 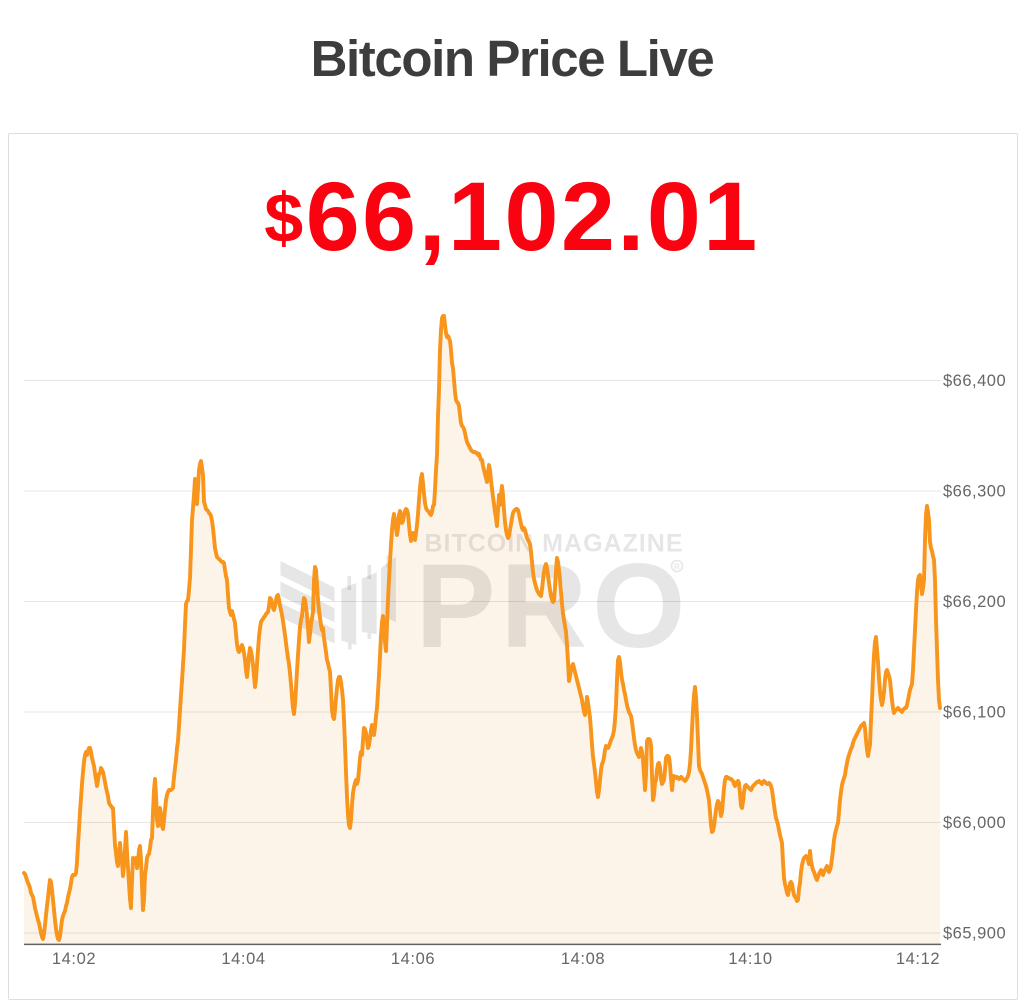 I want to click on svg-text: 14:08, so click(x=583, y=959).